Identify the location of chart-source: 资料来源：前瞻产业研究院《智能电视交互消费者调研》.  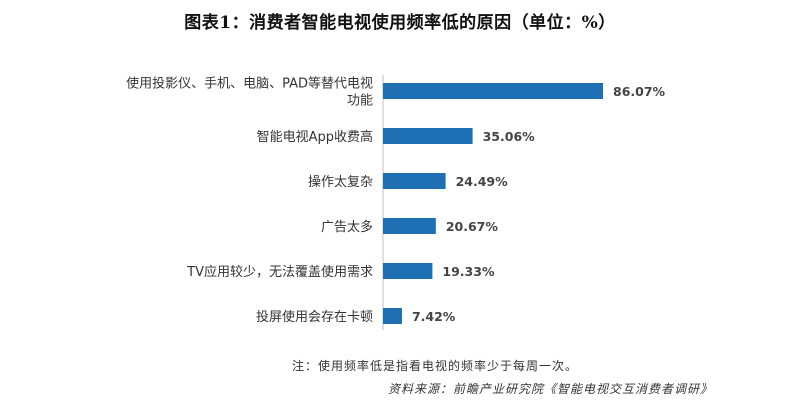
(551, 389).